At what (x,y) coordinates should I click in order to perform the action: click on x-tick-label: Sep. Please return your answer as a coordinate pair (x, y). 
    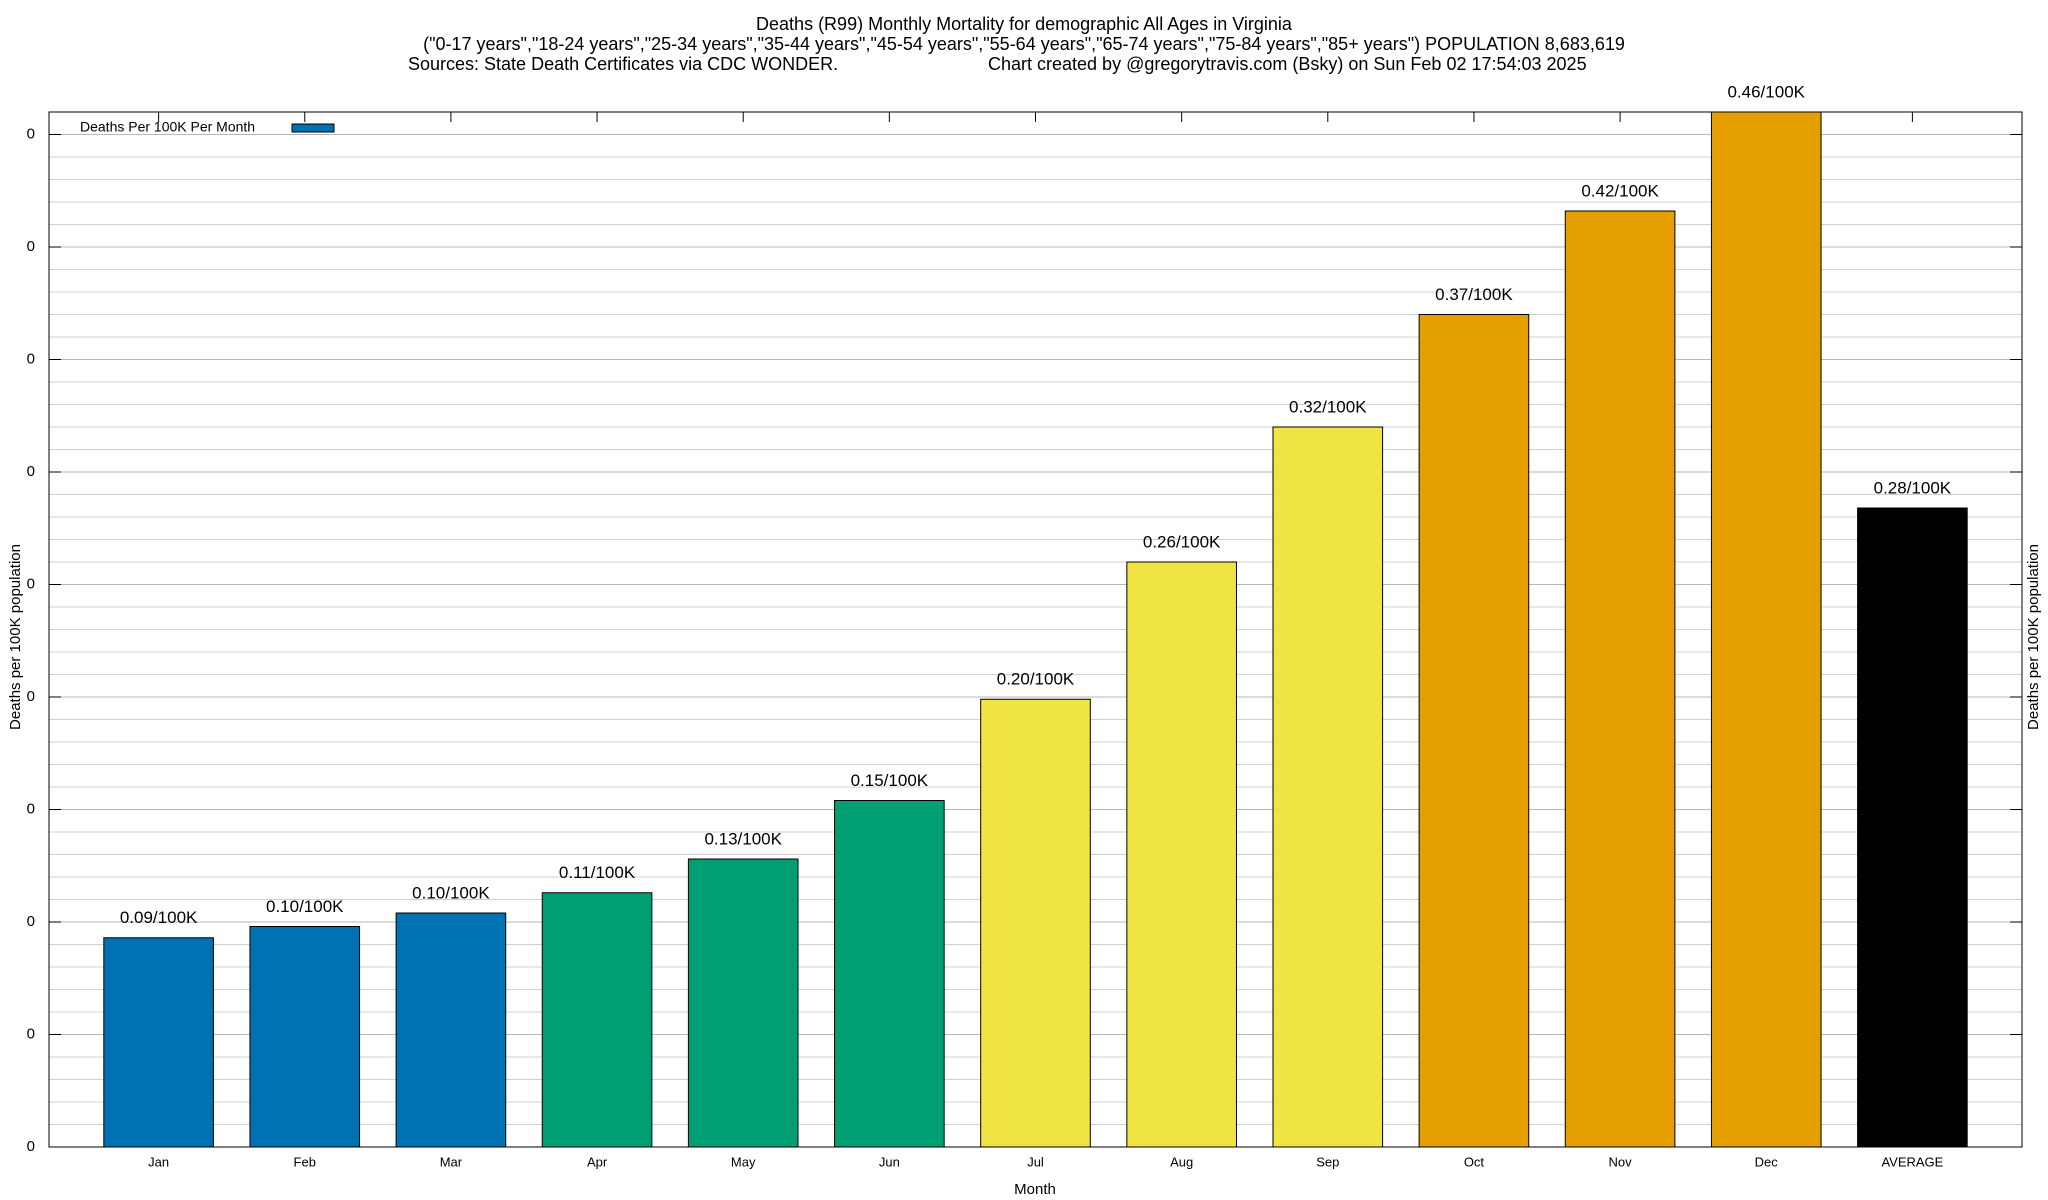
    Looking at the image, I should click on (1327, 1161).